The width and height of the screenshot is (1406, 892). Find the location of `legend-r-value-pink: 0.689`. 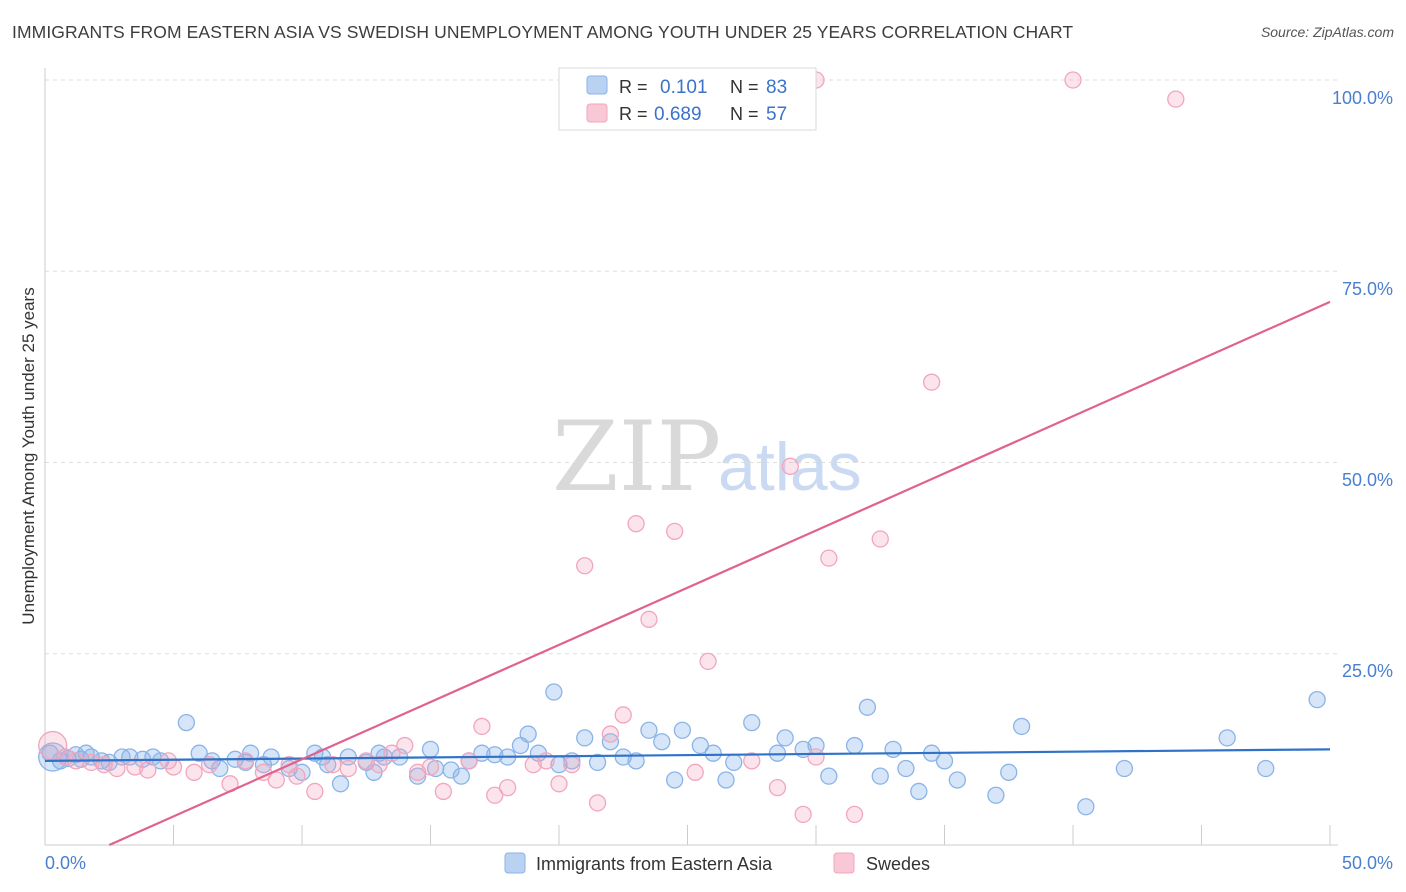

legend-r-value-pink: 0.689 is located at coordinates (678, 114).